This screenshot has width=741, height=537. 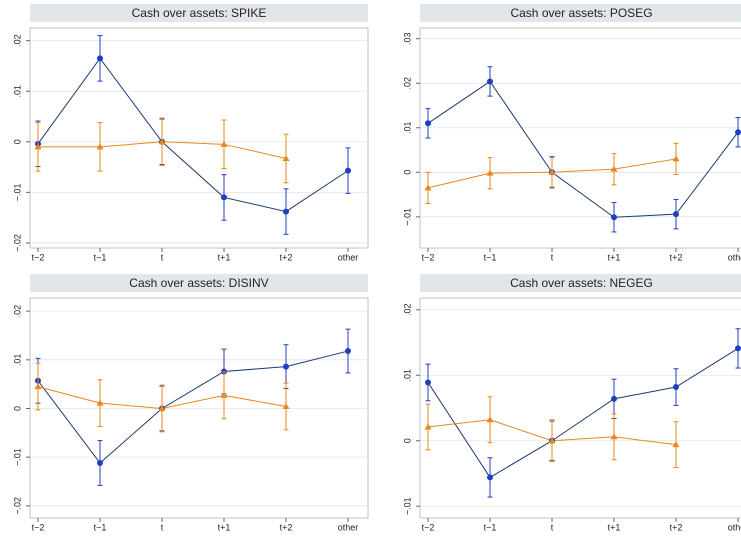 I want to click on panel-title: Cash over assets: SPIKE, so click(x=199, y=13).